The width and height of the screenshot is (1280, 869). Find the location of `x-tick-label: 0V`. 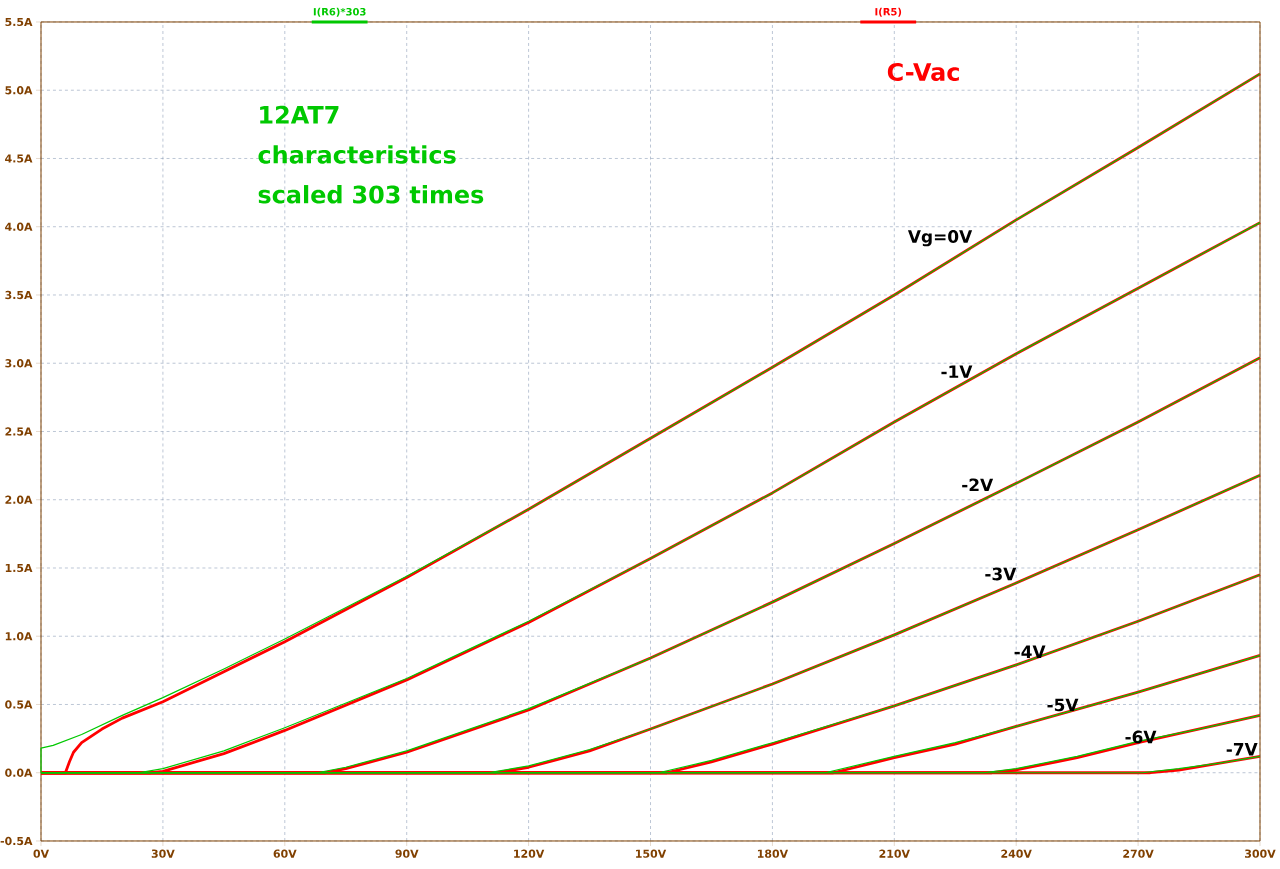

x-tick-label: 0V is located at coordinates (41, 853).